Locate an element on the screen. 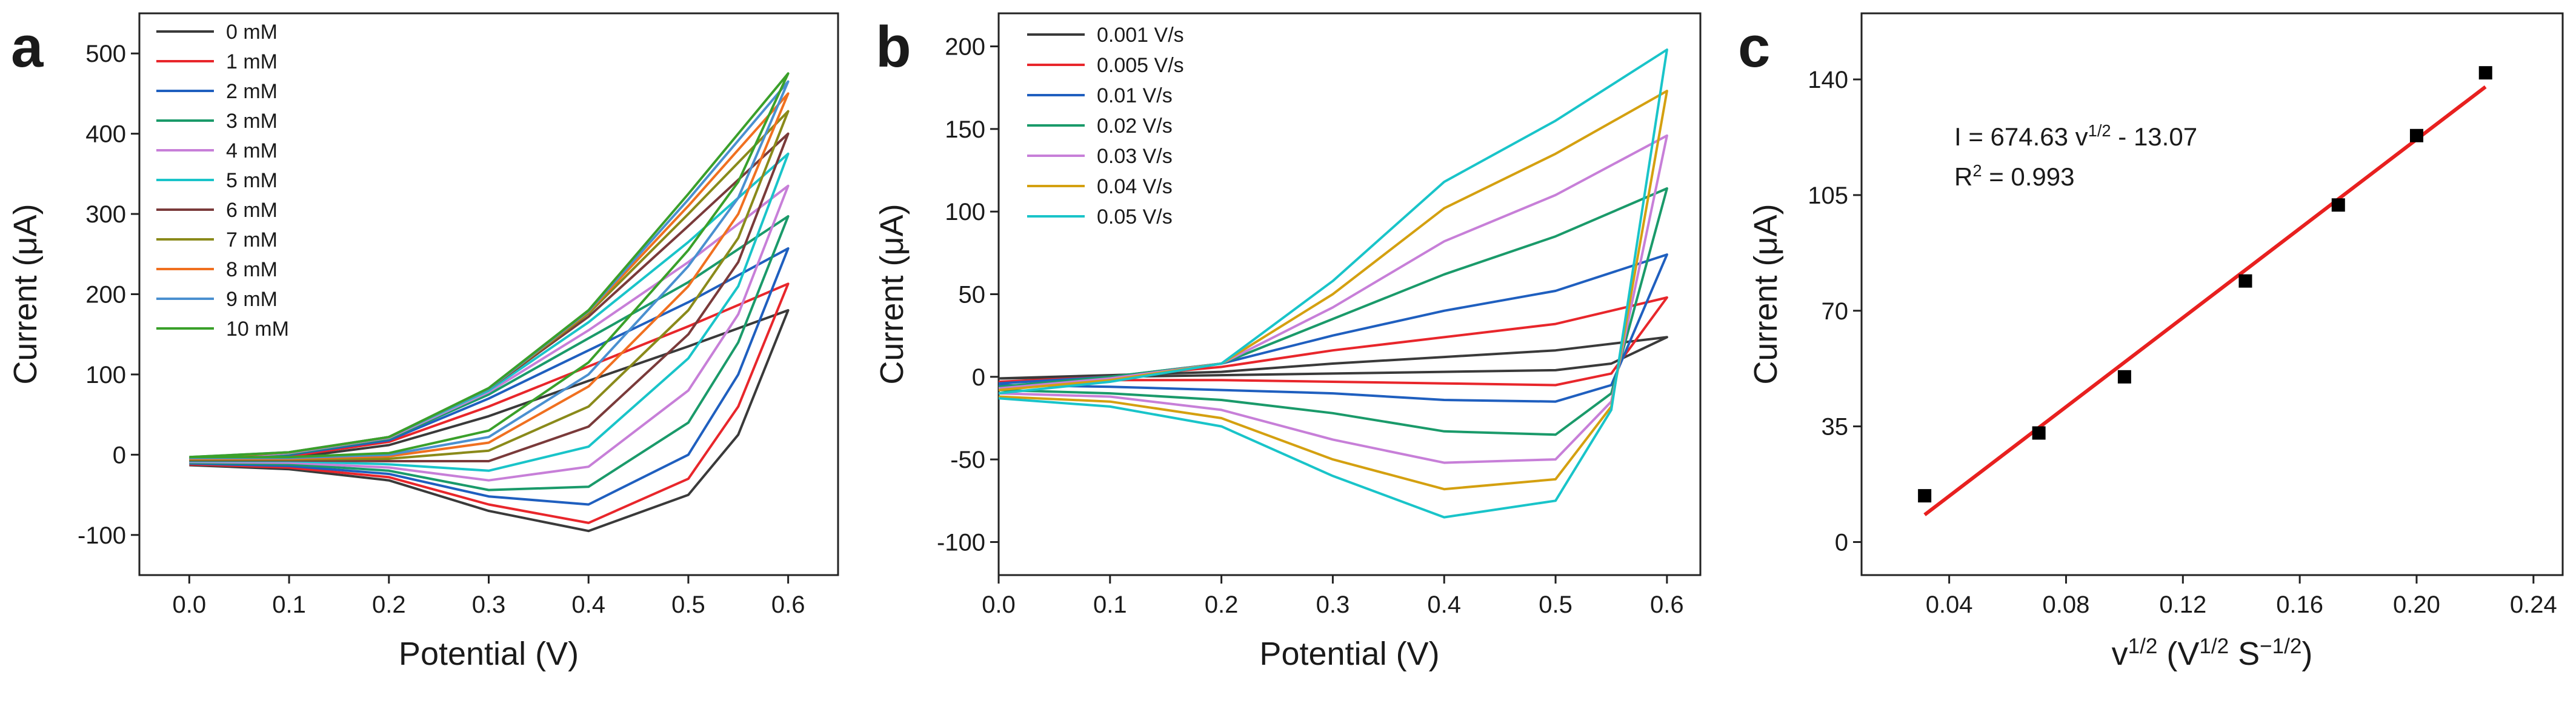 Image resolution: width=2576 pixels, height=709 pixels. x-axis-label: Potential (V) is located at coordinates (1349, 654).